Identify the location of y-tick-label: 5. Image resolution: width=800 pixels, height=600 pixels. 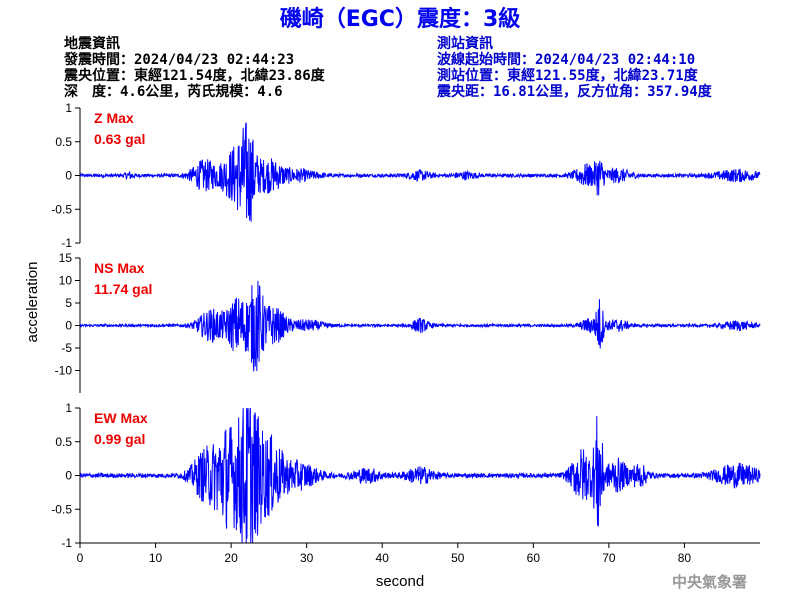
(68, 303).